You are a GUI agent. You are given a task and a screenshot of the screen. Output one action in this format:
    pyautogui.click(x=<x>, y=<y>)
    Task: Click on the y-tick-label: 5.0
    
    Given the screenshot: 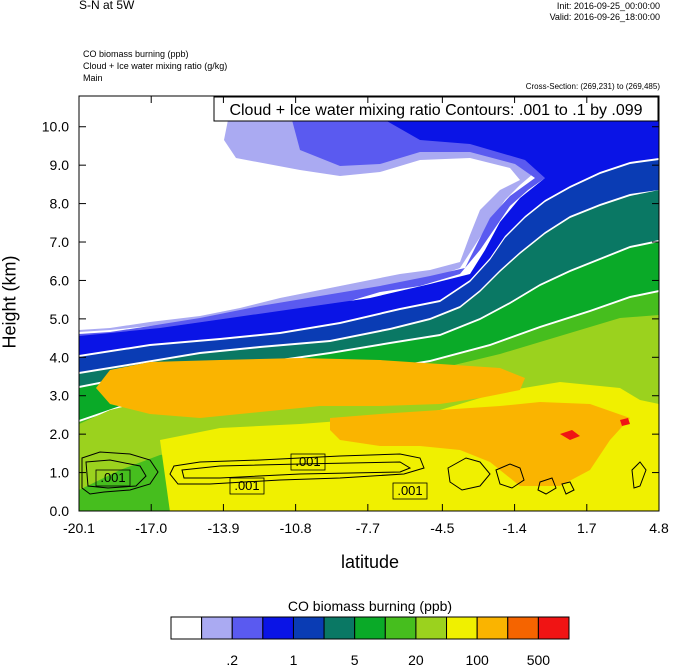 What is the action you would take?
    pyautogui.click(x=60, y=319)
    